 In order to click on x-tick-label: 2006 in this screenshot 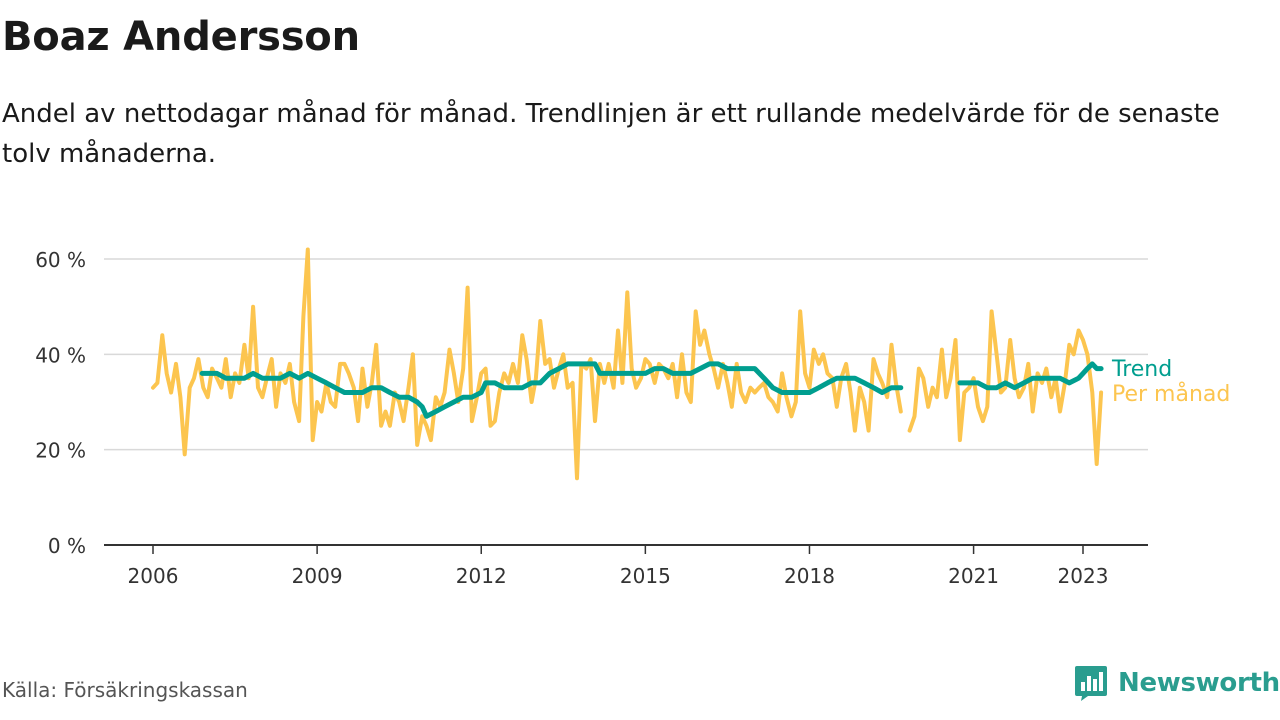, I will do `click(153, 576)`.